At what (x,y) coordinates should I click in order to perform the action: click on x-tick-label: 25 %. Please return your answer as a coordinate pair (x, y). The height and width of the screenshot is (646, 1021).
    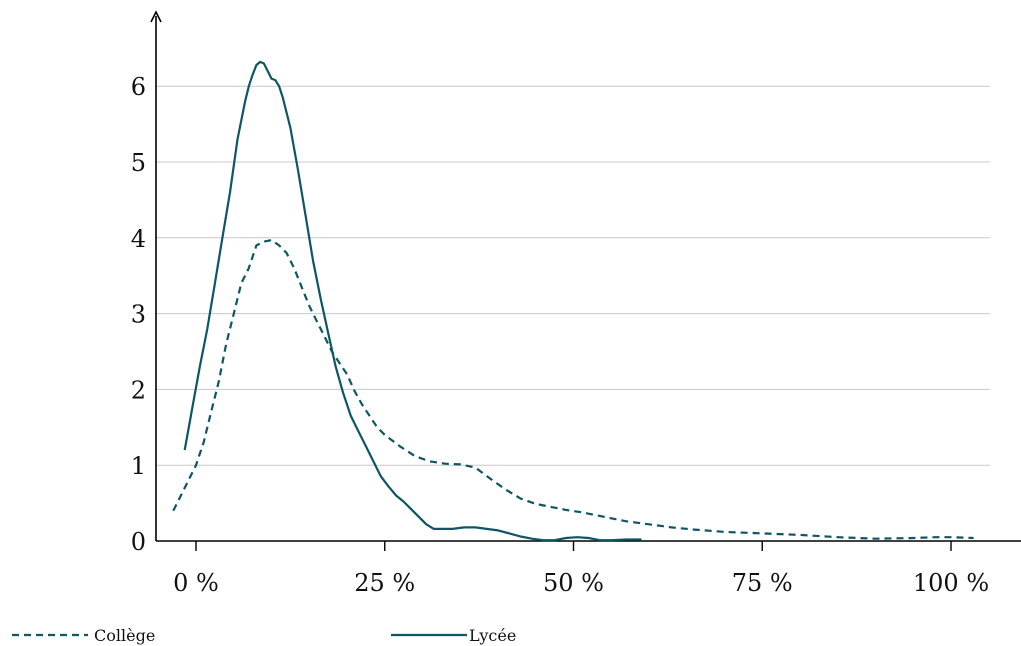
    Looking at the image, I should click on (384, 583).